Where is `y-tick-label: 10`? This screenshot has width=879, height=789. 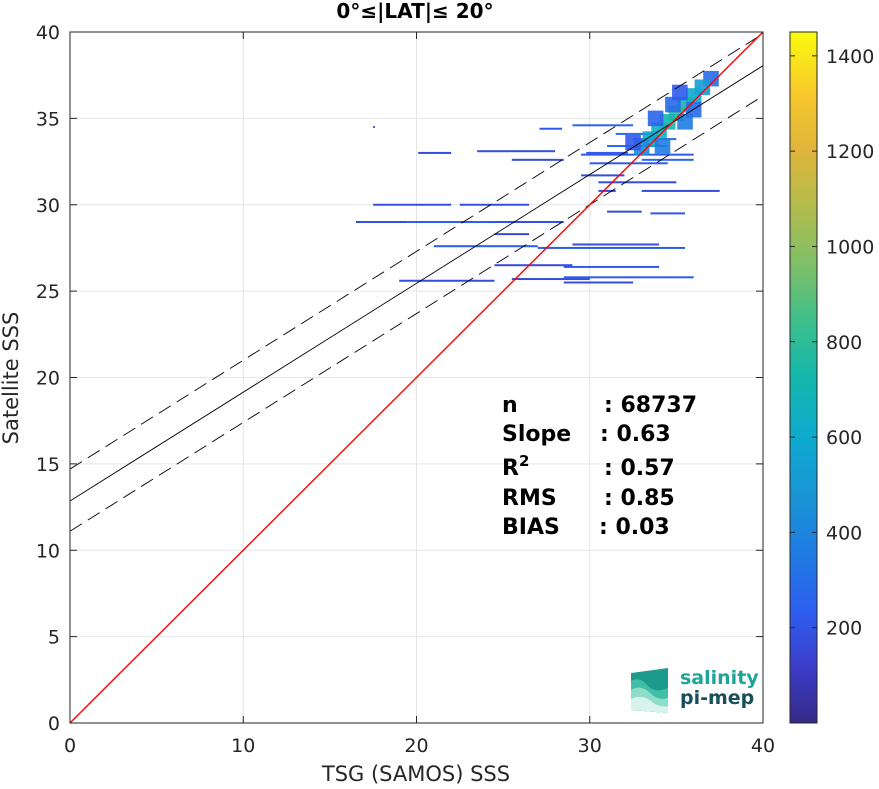 y-tick-label: 10 is located at coordinates (48, 551).